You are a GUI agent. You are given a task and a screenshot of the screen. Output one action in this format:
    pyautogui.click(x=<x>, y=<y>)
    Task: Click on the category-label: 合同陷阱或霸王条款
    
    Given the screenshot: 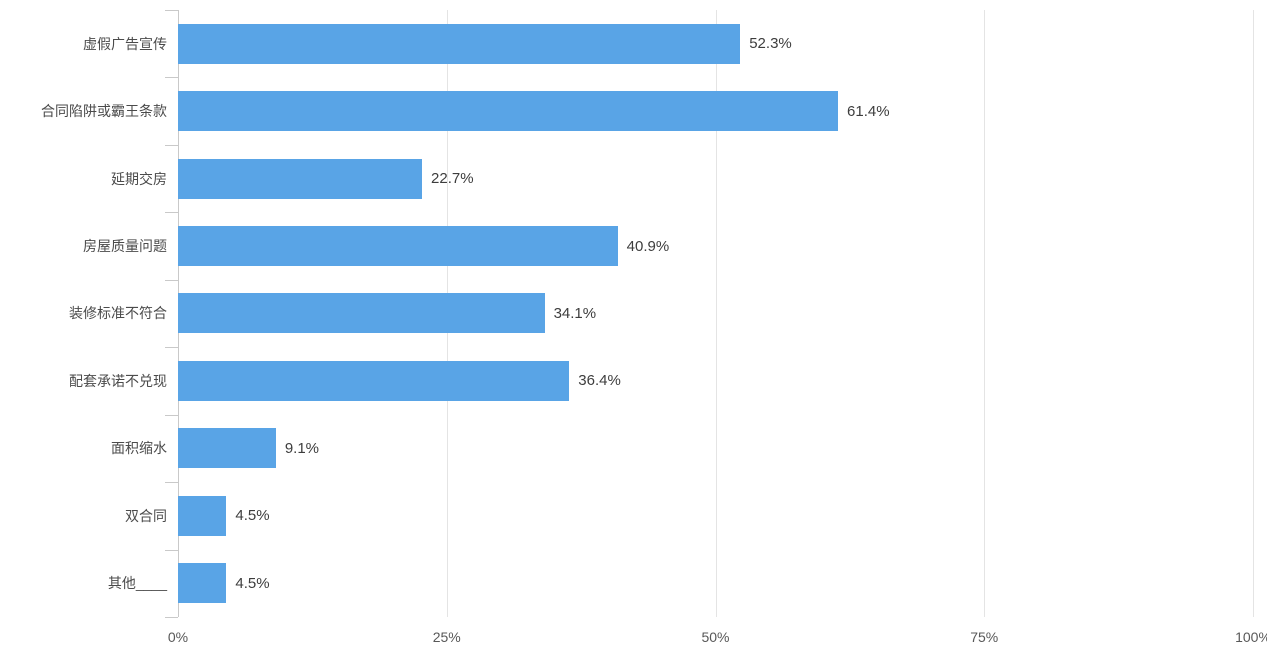 What is the action you would take?
    pyautogui.click(x=104, y=111)
    